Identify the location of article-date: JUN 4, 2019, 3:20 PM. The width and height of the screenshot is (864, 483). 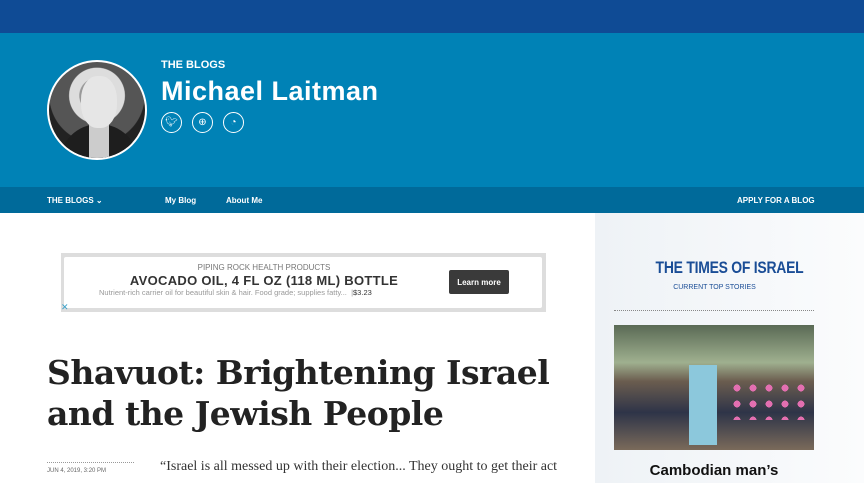
(77, 471).